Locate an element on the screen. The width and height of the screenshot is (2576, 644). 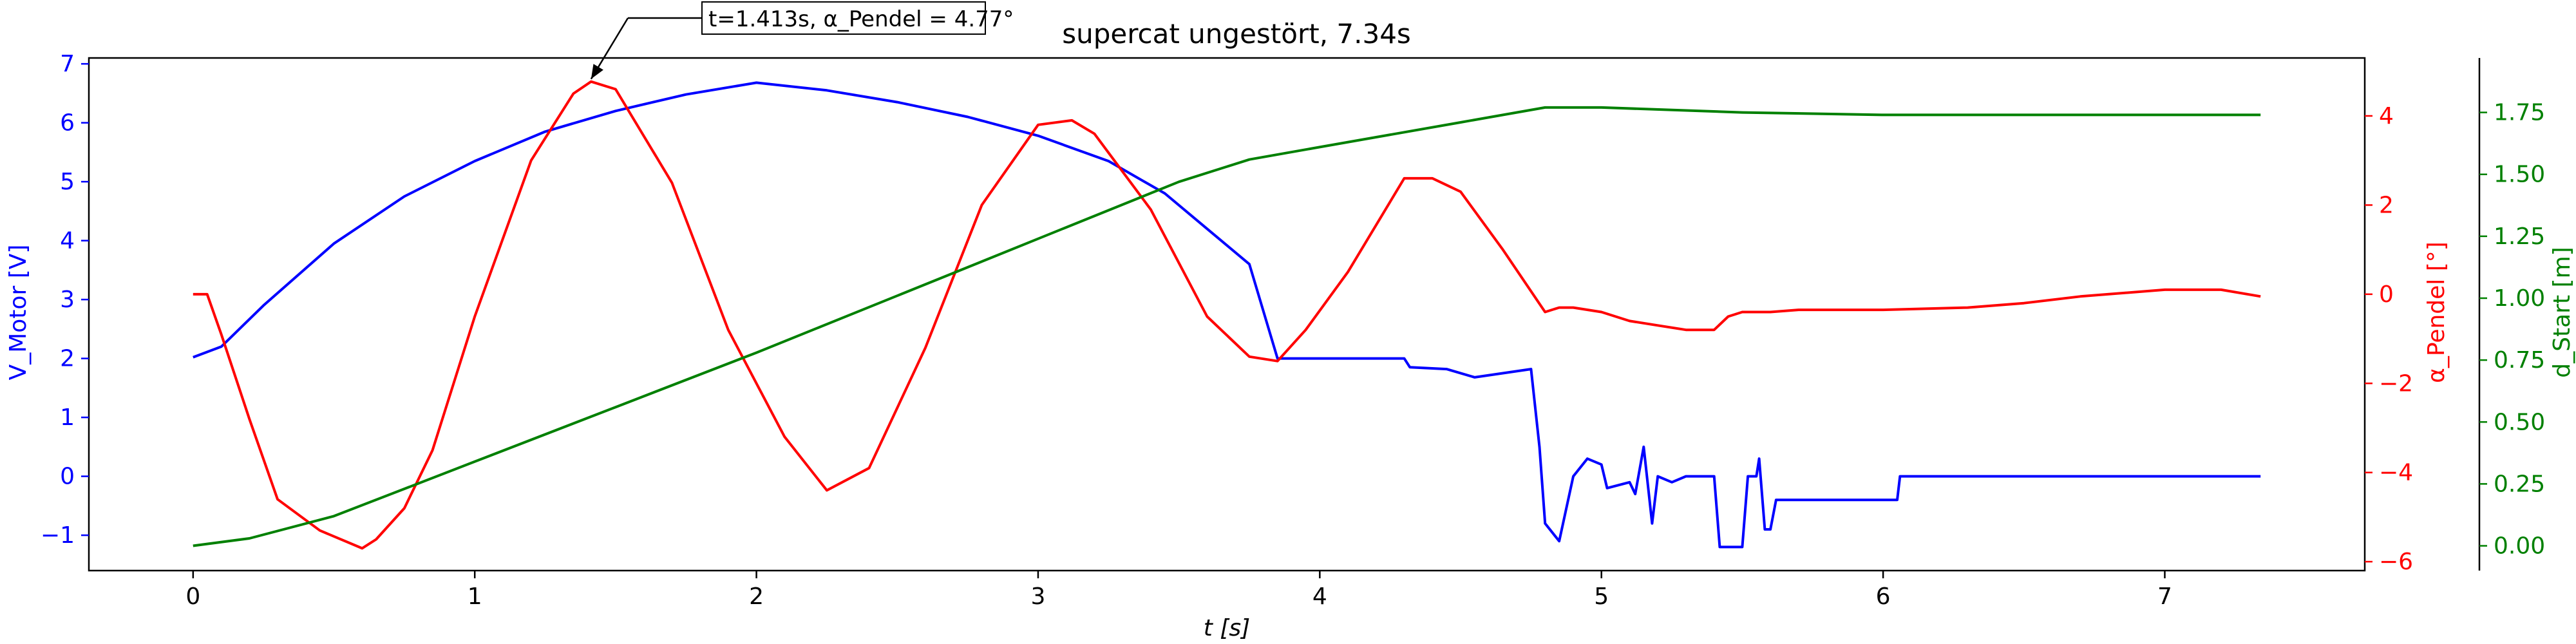
x-tick-label: 6 is located at coordinates (1884, 596).